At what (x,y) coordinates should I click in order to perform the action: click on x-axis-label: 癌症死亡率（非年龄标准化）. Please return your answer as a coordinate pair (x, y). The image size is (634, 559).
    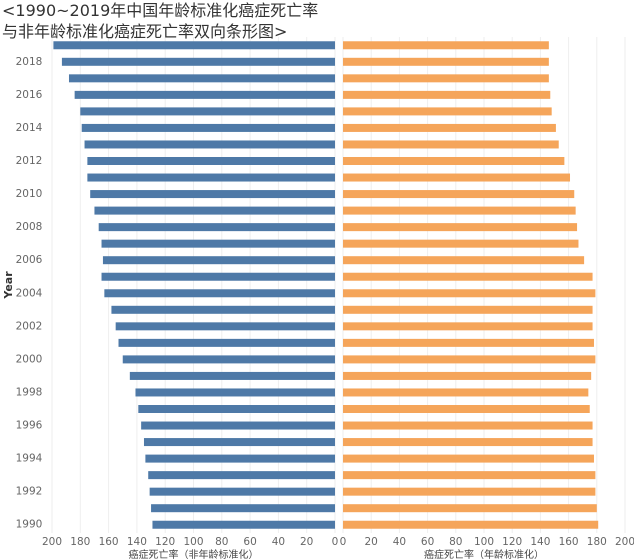
    Looking at the image, I should click on (194, 553).